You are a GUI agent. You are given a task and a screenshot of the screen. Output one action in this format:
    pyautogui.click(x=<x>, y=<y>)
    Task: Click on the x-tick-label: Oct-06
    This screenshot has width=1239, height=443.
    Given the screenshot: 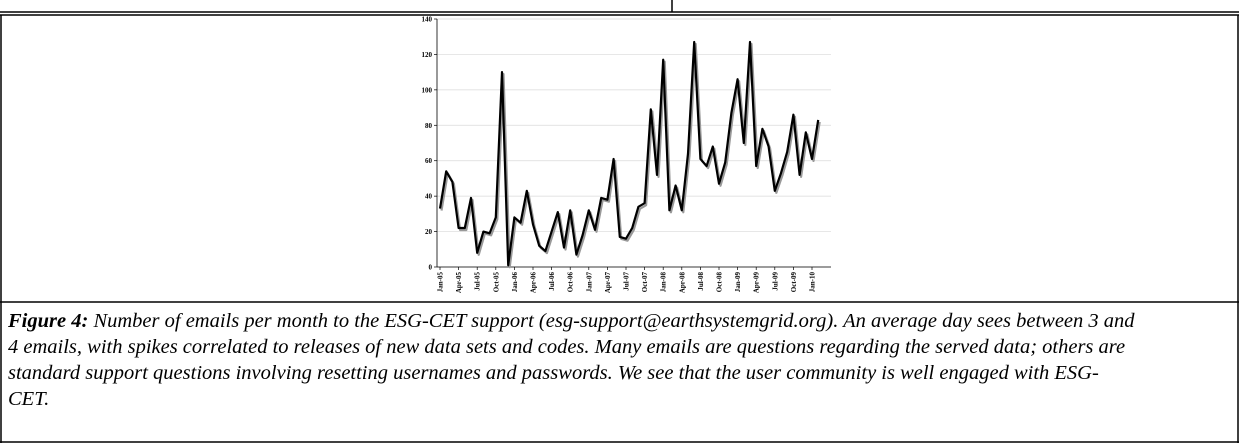 What is the action you would take?
    pyautogui.click(x=571, y=282)
    